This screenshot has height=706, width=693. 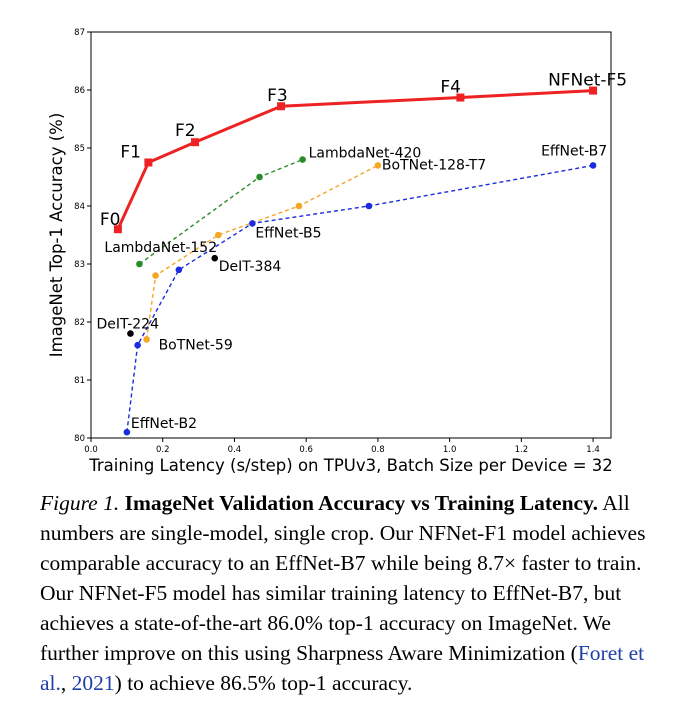 I want to click on data-label-effnet: EffNet-B5, so click(x=288, y=233).